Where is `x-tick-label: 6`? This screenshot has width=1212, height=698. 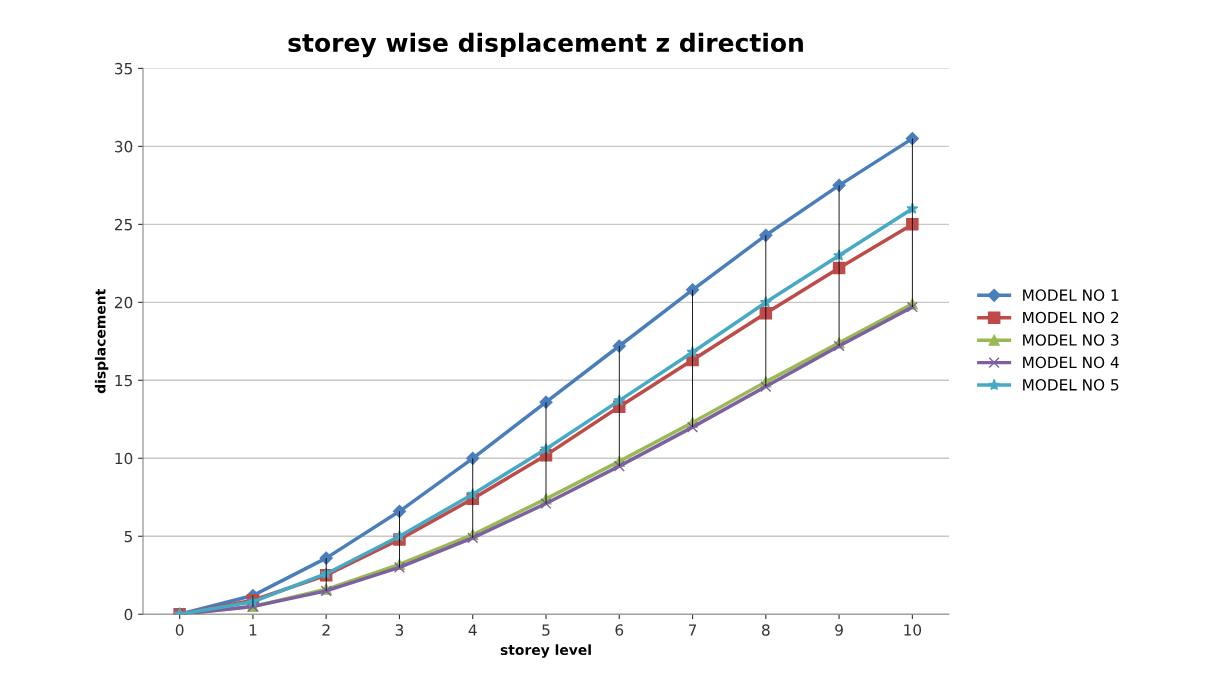
x-tick-label: 6 is located at coordinates (619, 630).